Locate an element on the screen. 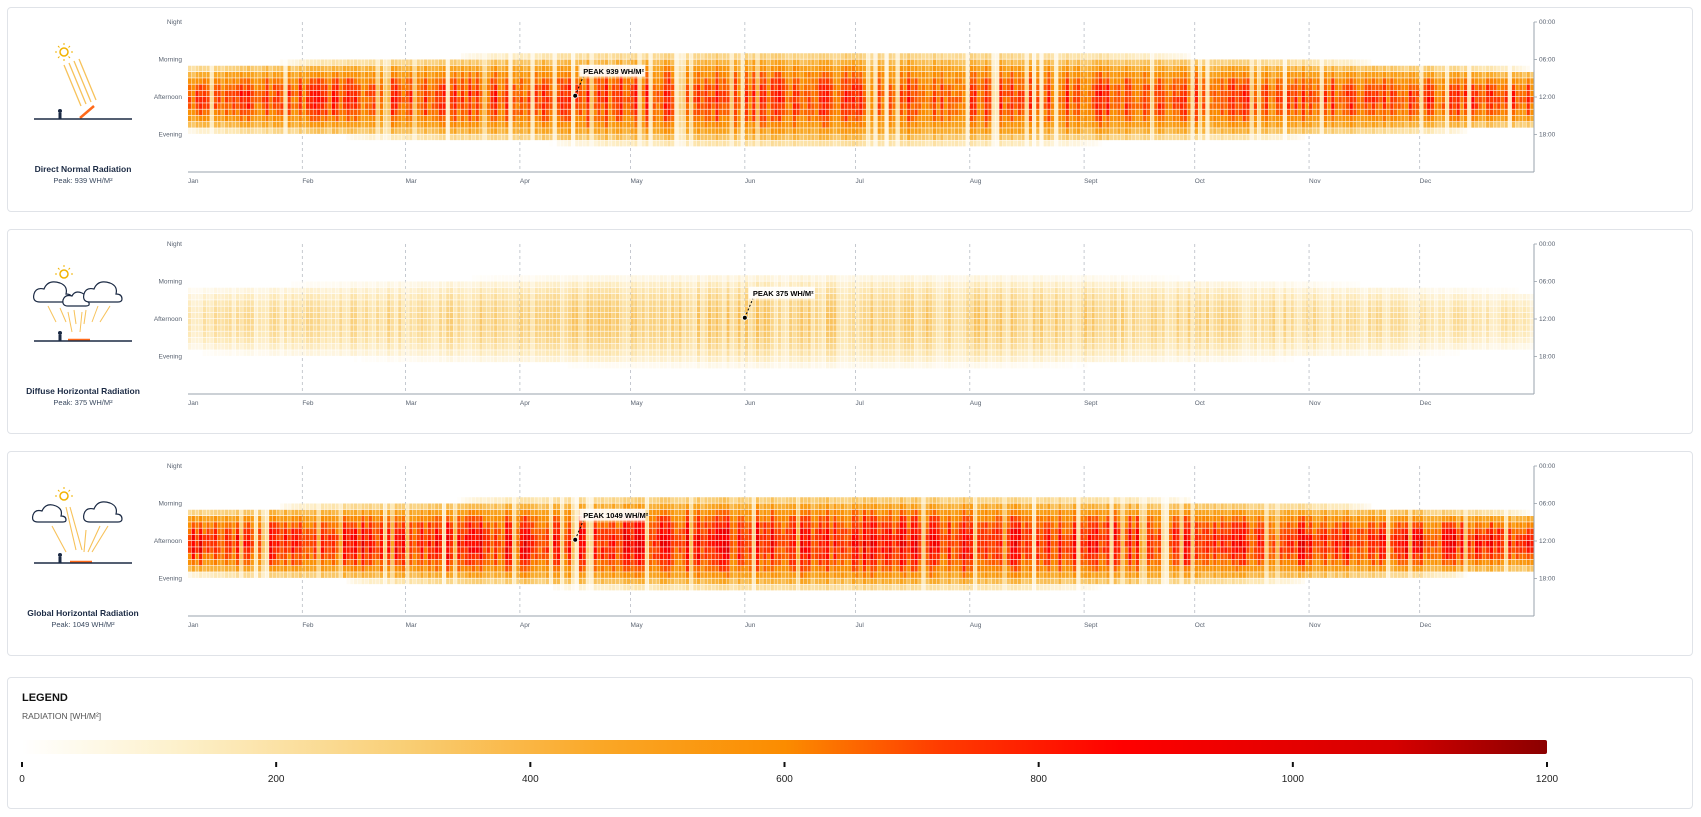  x-tick-label: Feb is located at coordinates (308, 181).